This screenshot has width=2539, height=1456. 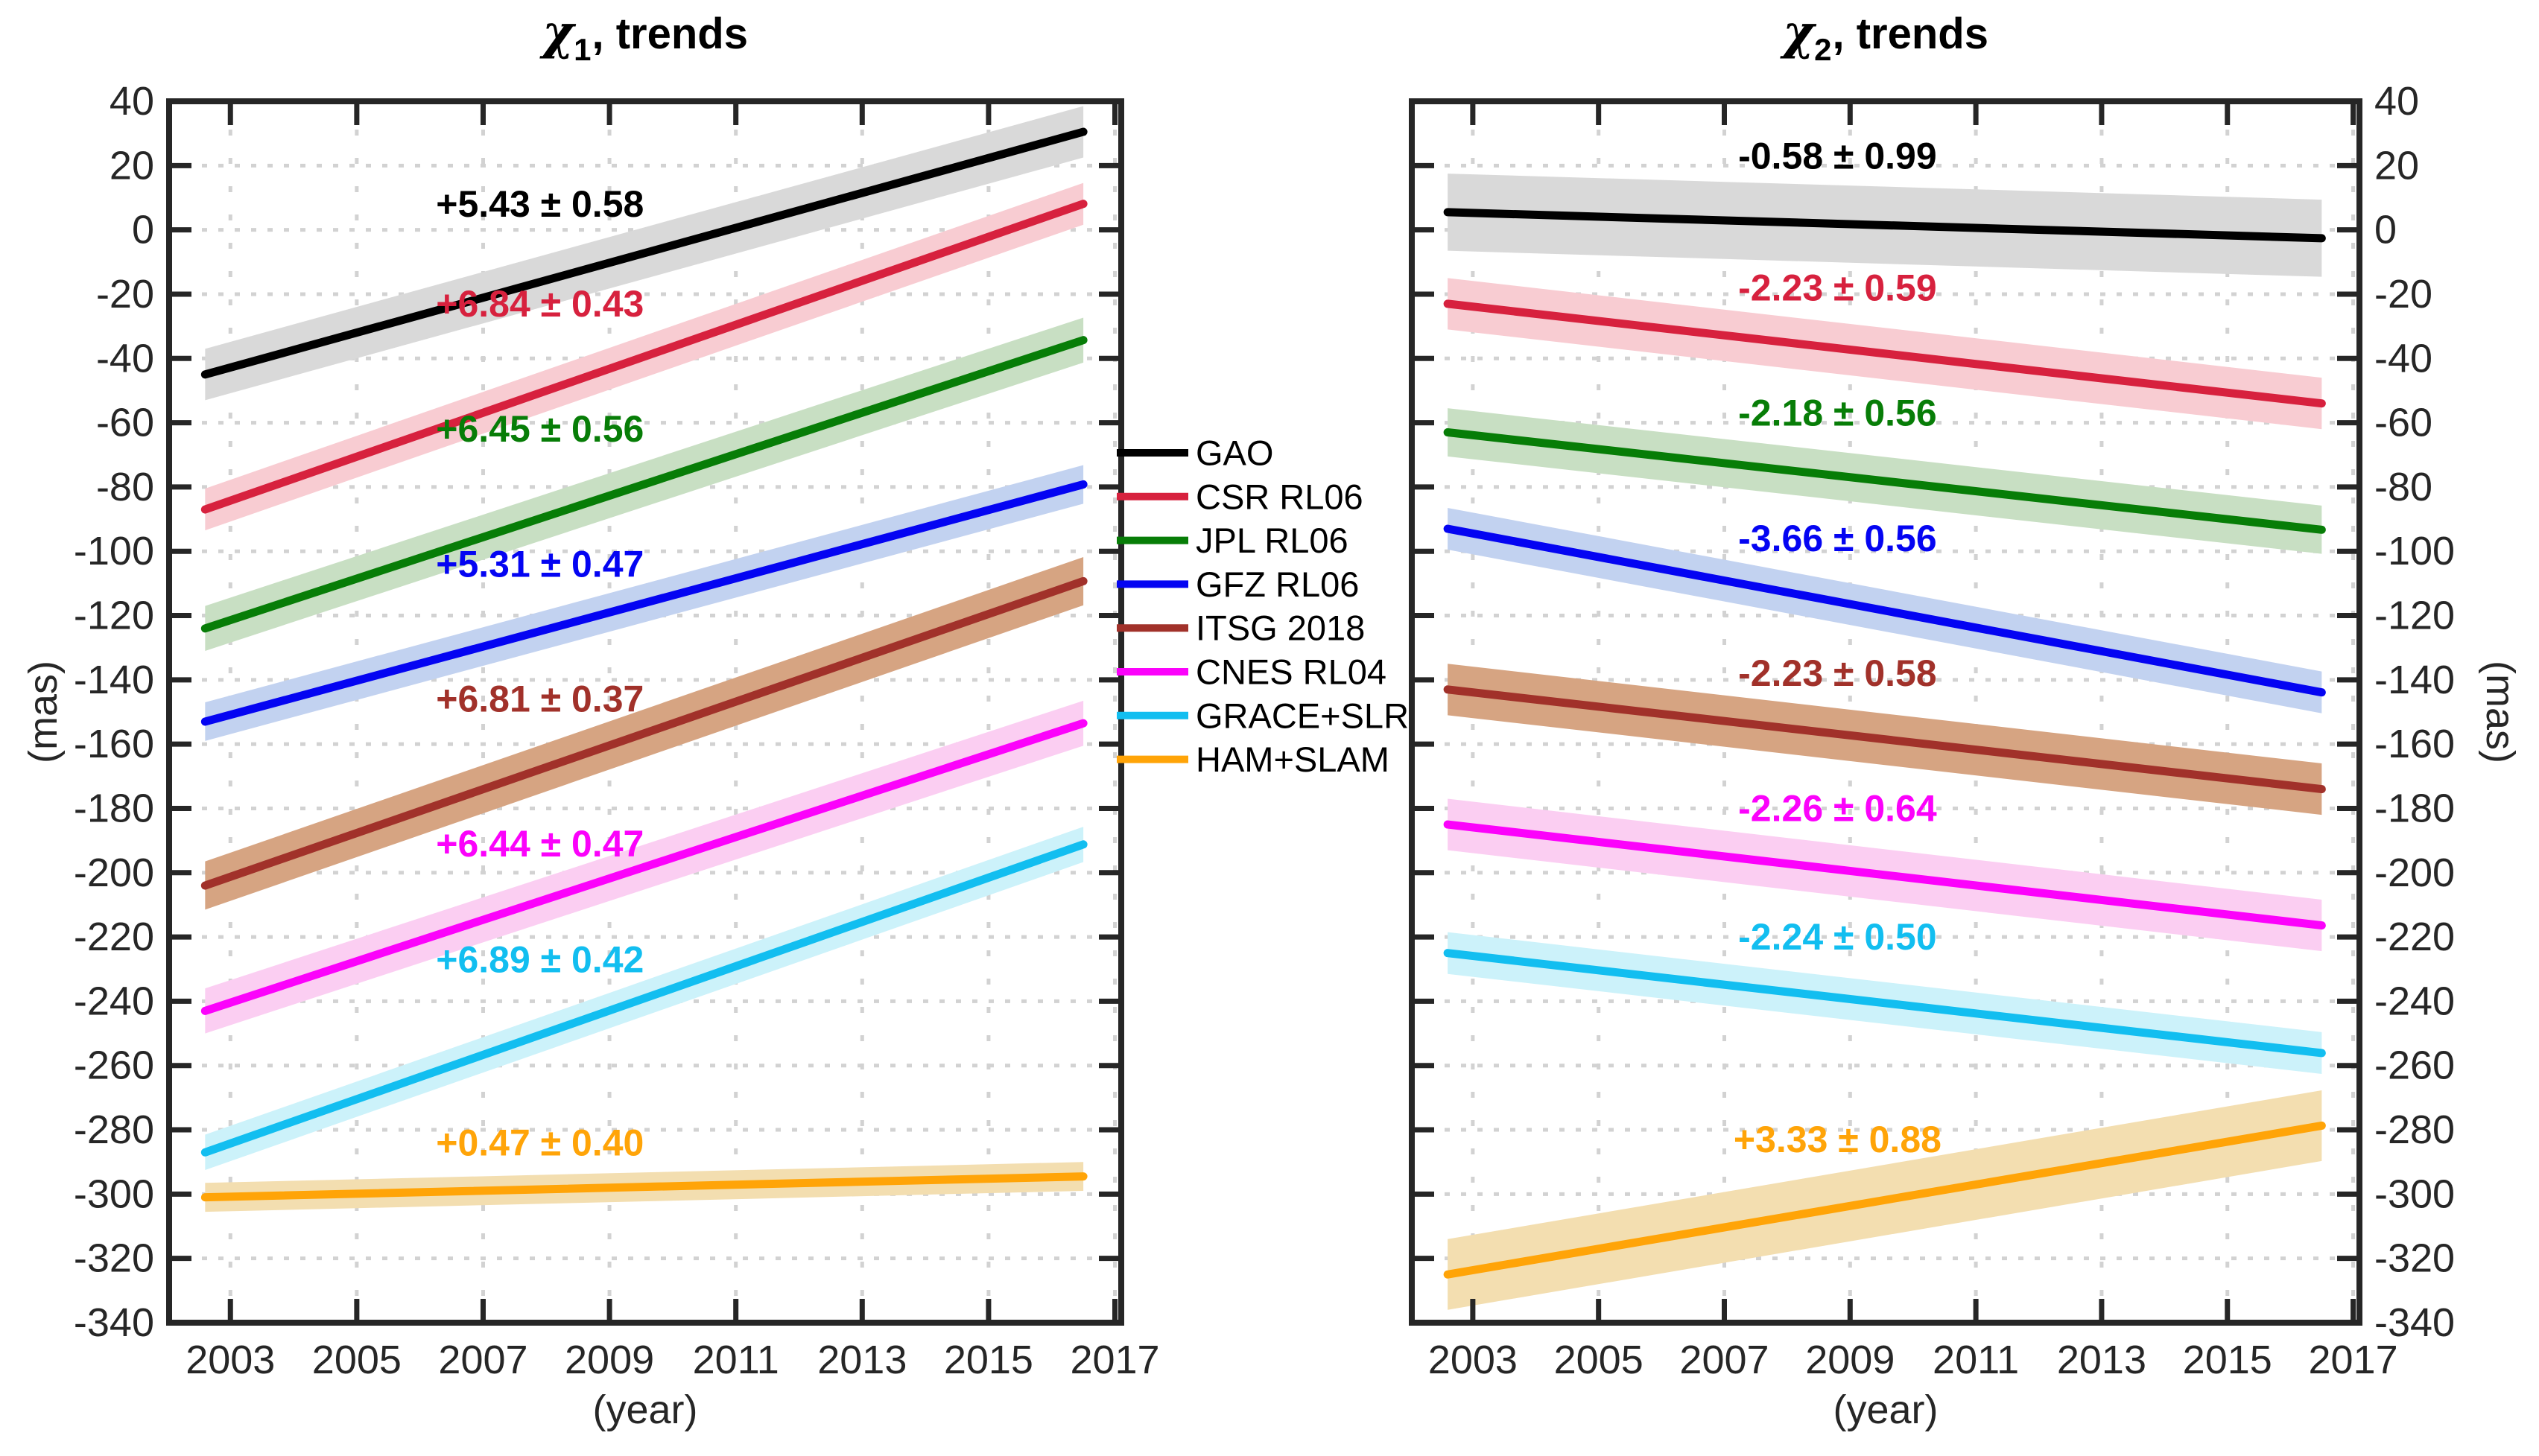 I want to click on trend-annotation-gfz-rl06: +5.31 ± 0.47, so click(x=540, y=564).